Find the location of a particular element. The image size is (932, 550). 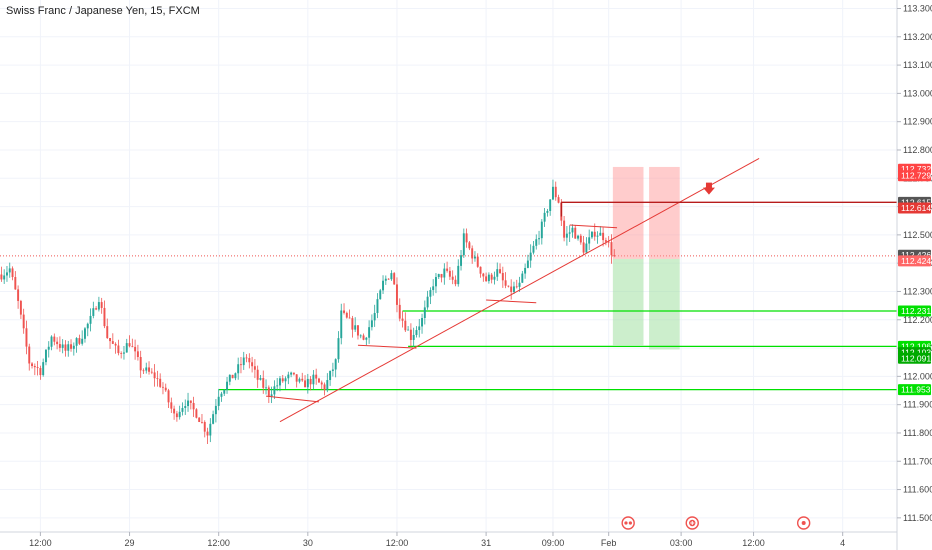

price-tag-label: 112.424 is located at coordinates (916, 261).